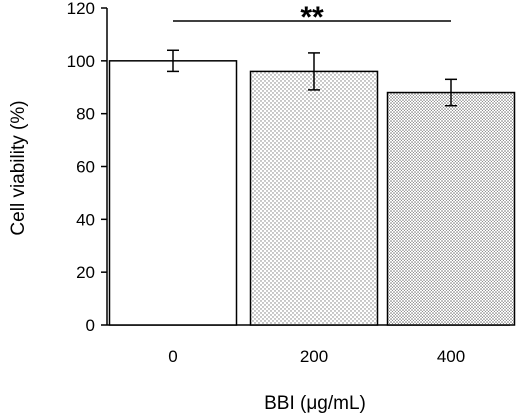 The image size is (529, 419). I want to click on y-tick-label: 0, so click(90, 325).